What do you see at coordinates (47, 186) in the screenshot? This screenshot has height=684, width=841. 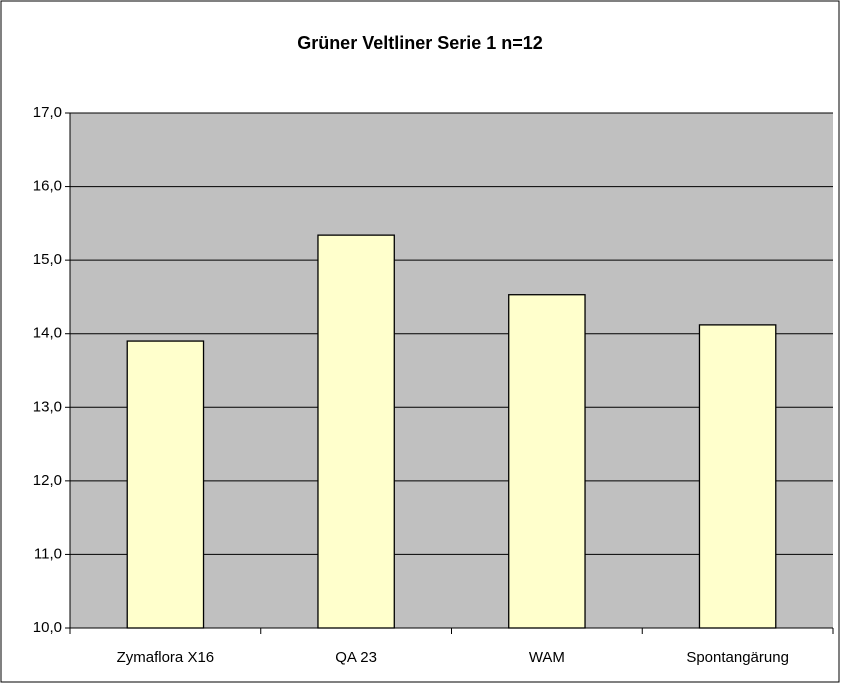 I see `y-tick-label: 16,0` at bounding box center [47, 186].